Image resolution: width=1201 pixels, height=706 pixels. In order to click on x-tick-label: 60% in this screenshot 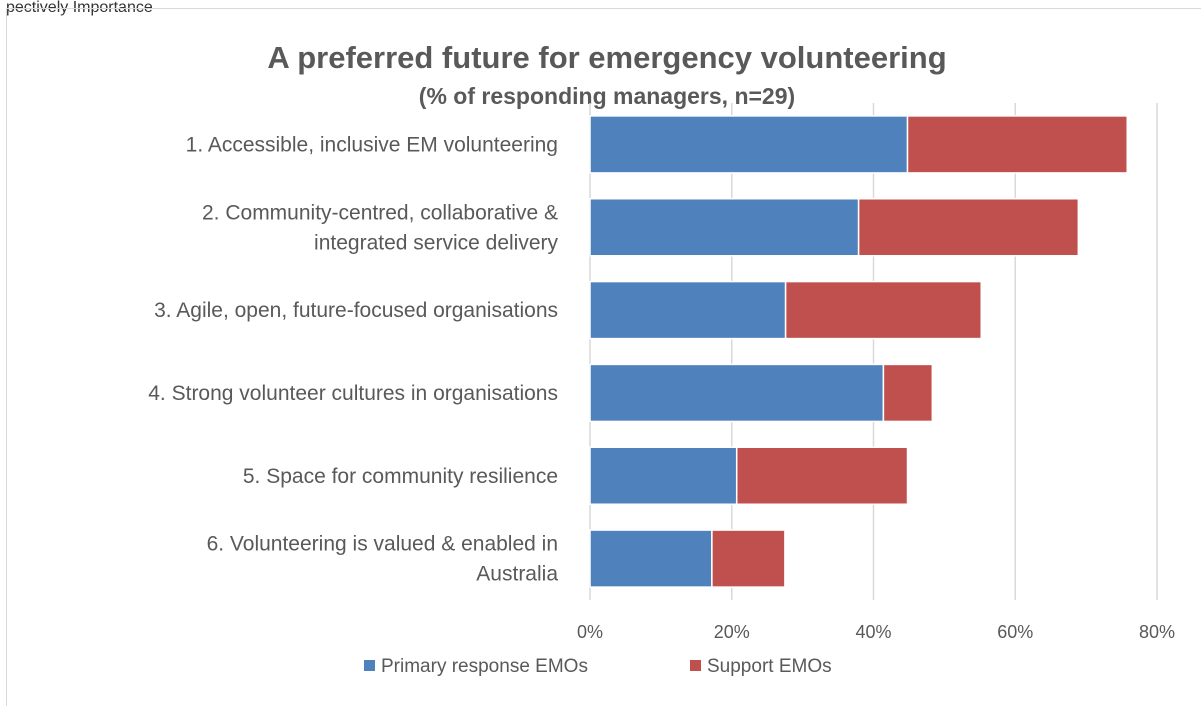, I will do `click(1015, 632)`.